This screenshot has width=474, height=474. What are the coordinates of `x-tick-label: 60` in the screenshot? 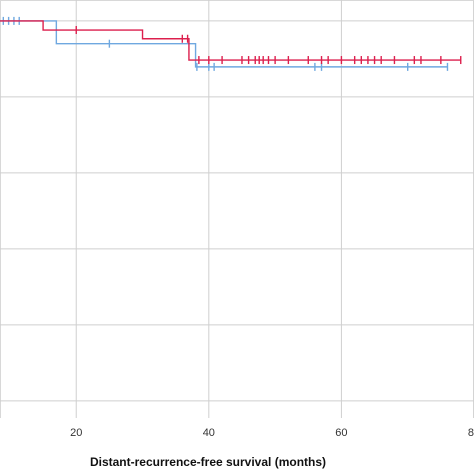 It's located at (341, 433).